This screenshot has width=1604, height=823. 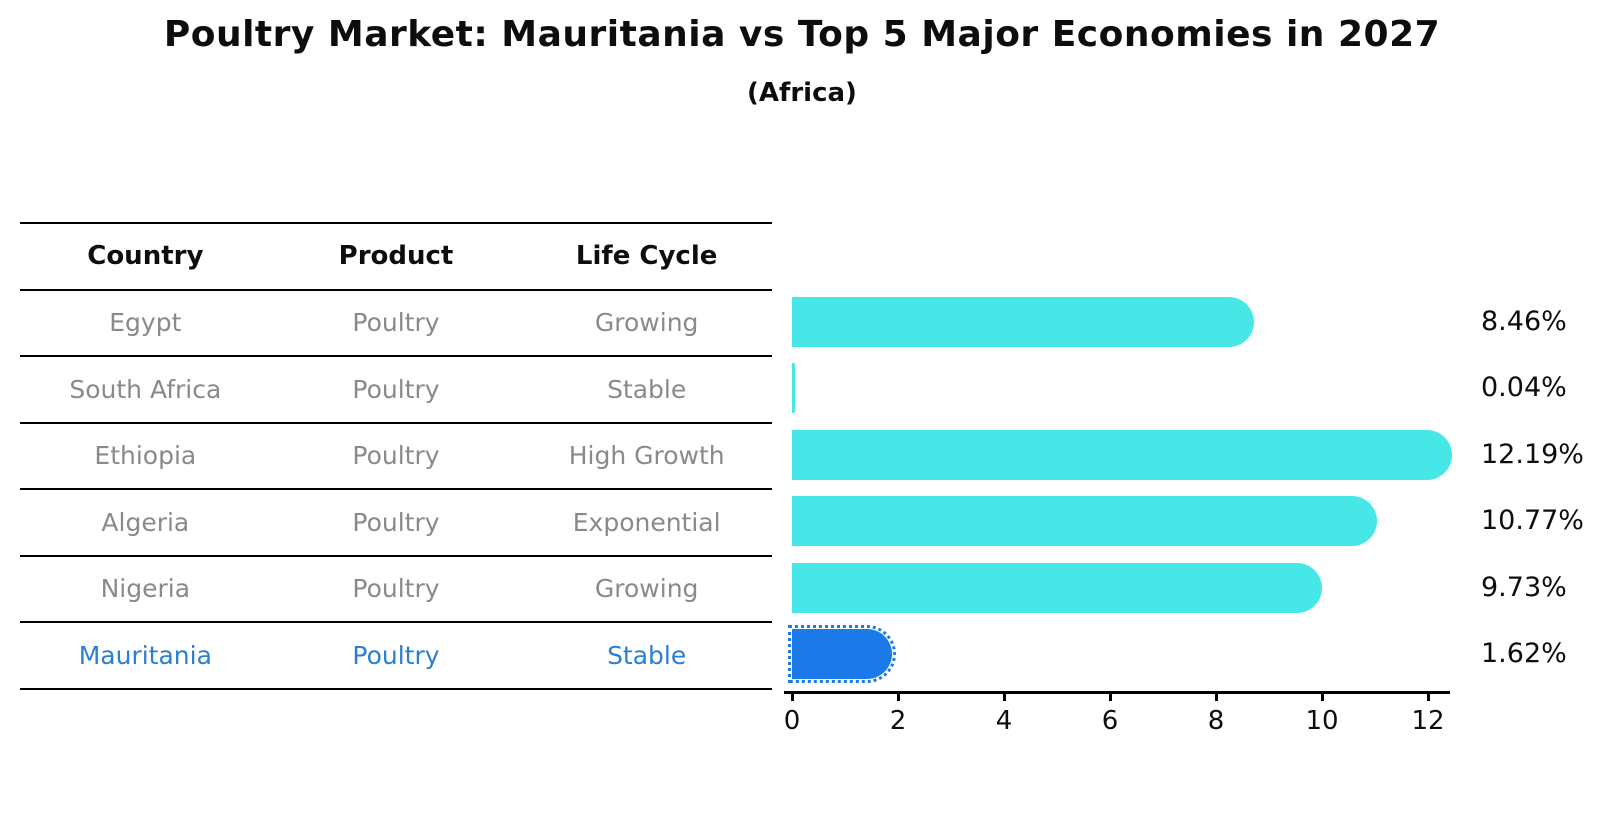 What do you see at coordinates (1110, 721) in the screenshot?
I see `x-axis-tick-label: 6` at bounding box center [1110, 721].